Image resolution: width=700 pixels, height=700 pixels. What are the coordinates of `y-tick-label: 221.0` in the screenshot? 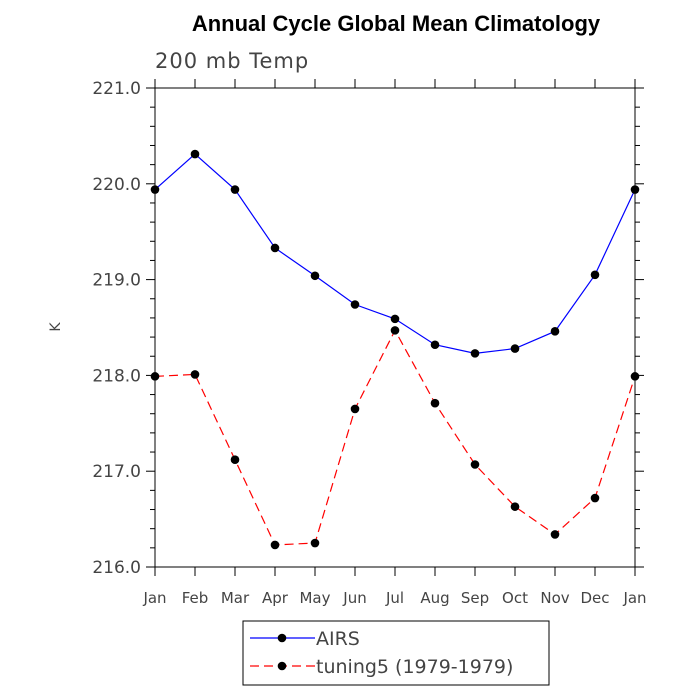 It's located at (116, 89).